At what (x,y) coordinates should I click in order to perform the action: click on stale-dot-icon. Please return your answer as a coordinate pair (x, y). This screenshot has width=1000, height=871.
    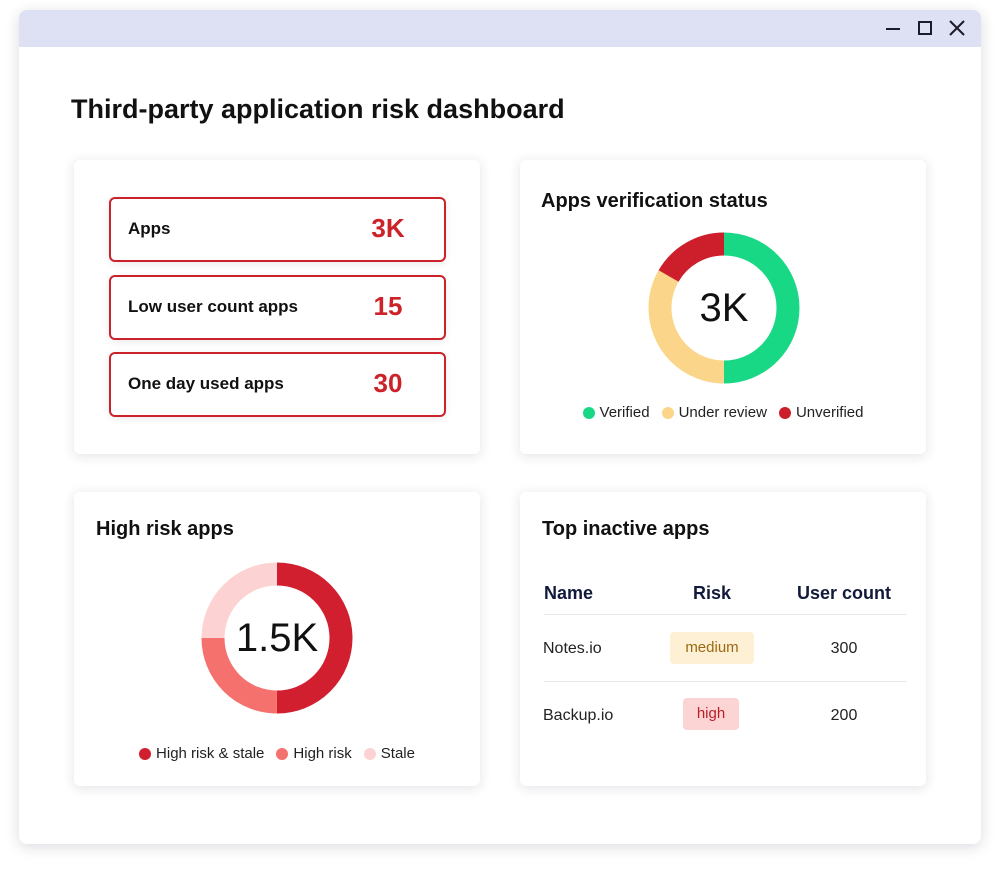
    Looking at the image, I should click on (369, 753).